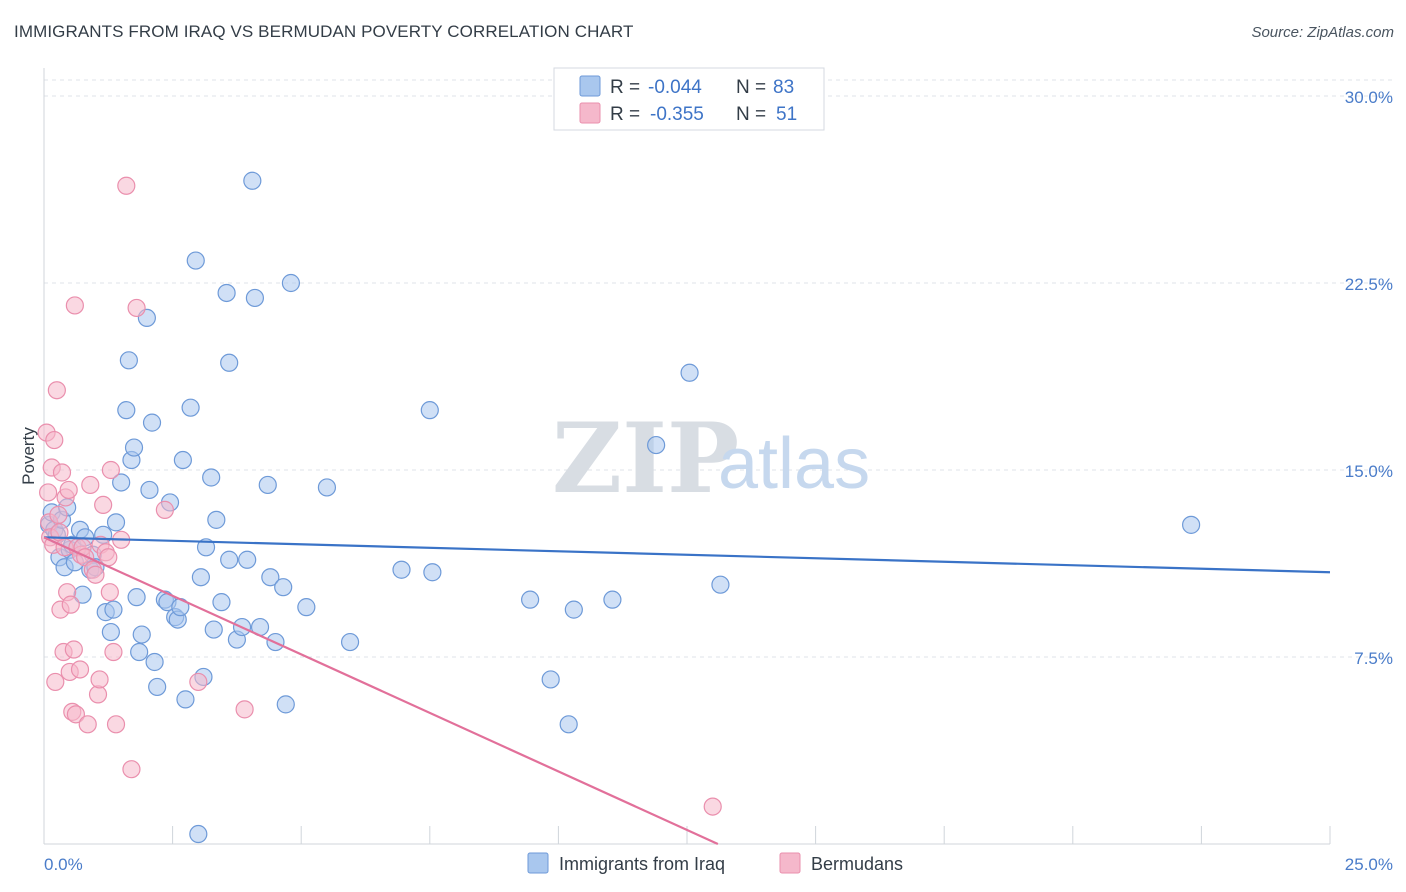 This screenshot has width=1406, height=892. What do you see at coordinates (625, 114) in the screenshot?
I see `legend-r-label-2: R =` at bounding box center [625, 114].